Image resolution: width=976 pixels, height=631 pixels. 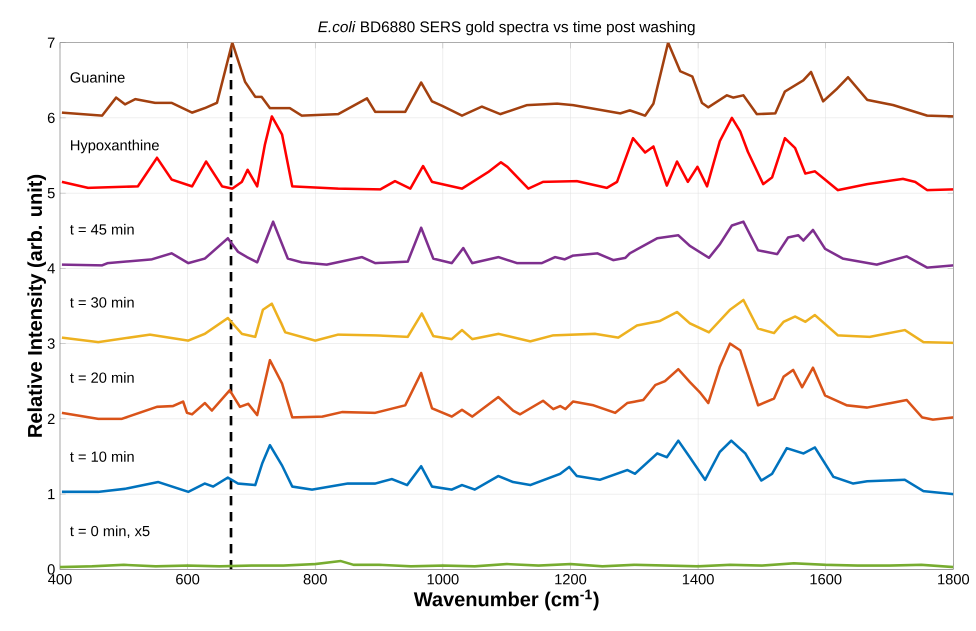 What do you see at coordinates (443, 579) in the screenshot?
I see `x-tick-label: 1000` at bounding box center [443, 579].